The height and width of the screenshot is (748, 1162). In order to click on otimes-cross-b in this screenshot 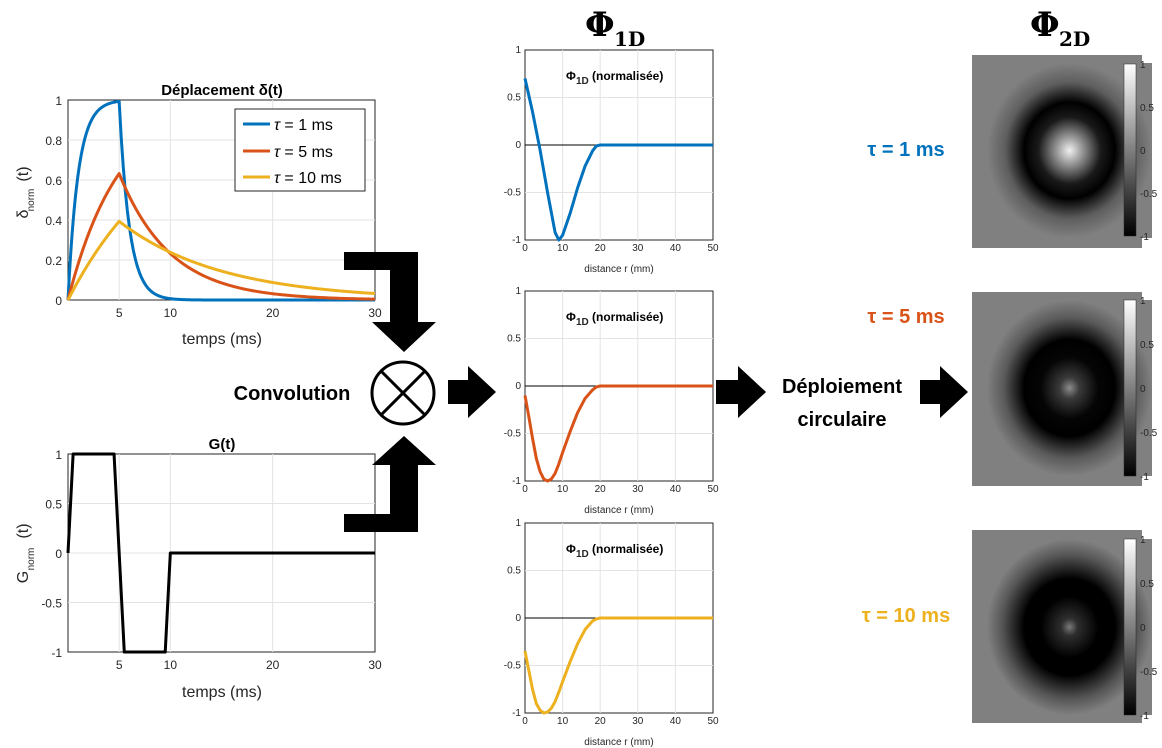, I will do `click(403, 393)`.